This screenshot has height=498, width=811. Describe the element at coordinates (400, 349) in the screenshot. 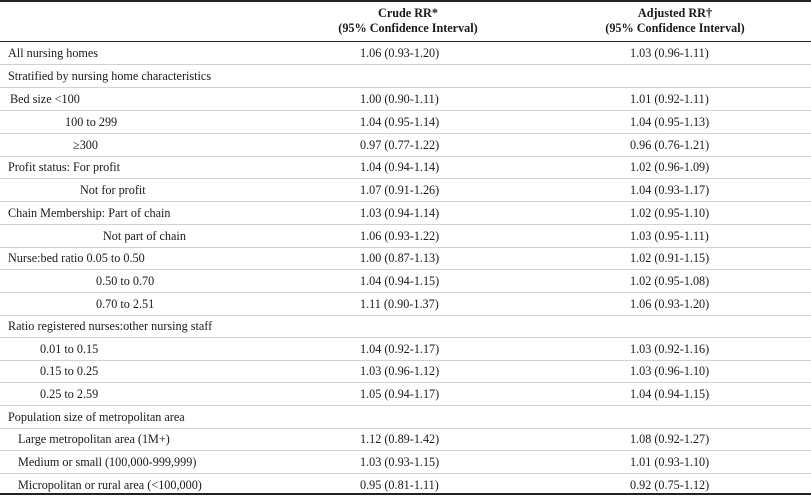

I see `crude-rr-value: 1.04 (0.92-1.17)` at that location.